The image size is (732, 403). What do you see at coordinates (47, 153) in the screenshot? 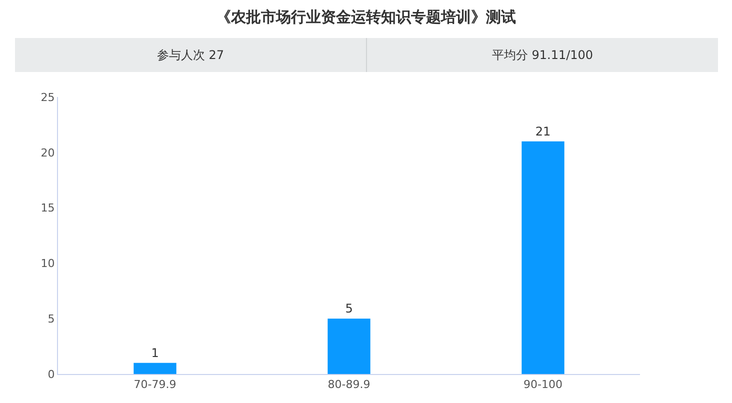
I see `y-tick-label: 20` at bounding box center [47, 153].